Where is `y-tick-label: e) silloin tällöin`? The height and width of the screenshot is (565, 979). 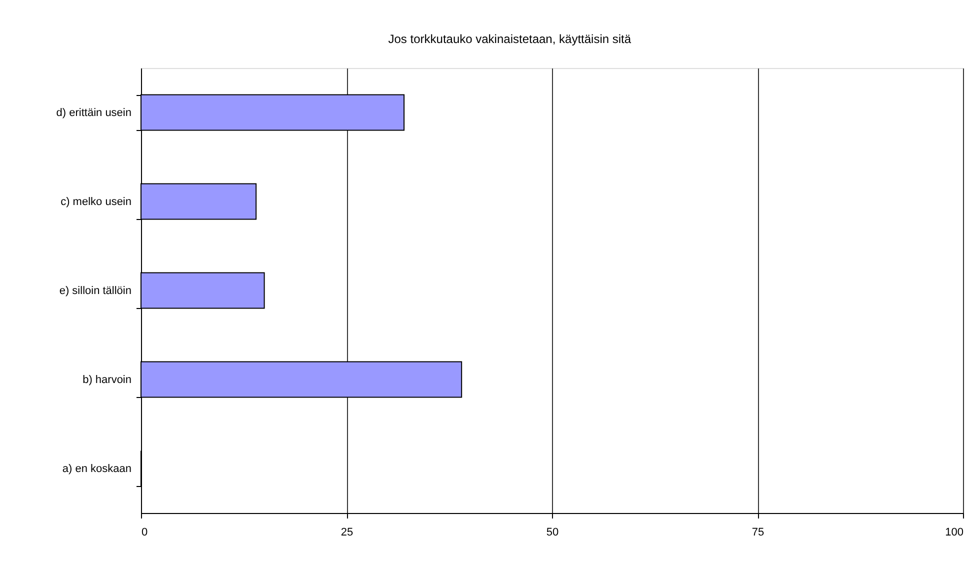
y-tick-label: e) silloin tällöin is located at coordinates (95, 291).